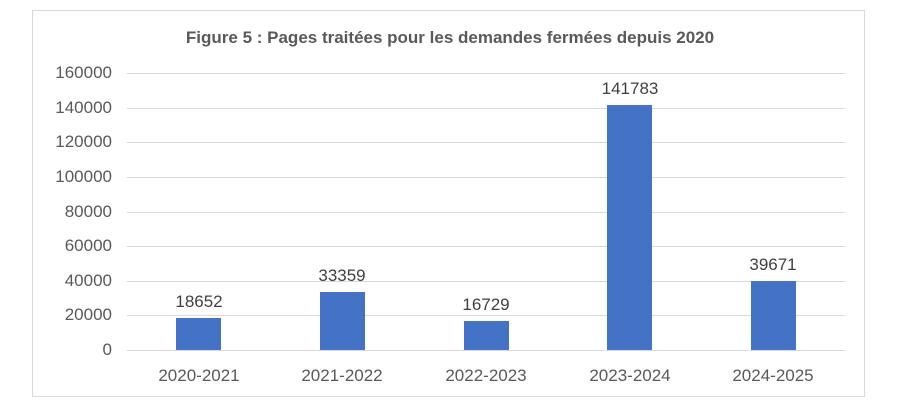 The height and width of the screenshot is (413, 900). I want to click on data-label: 33359, so click(342, 275).